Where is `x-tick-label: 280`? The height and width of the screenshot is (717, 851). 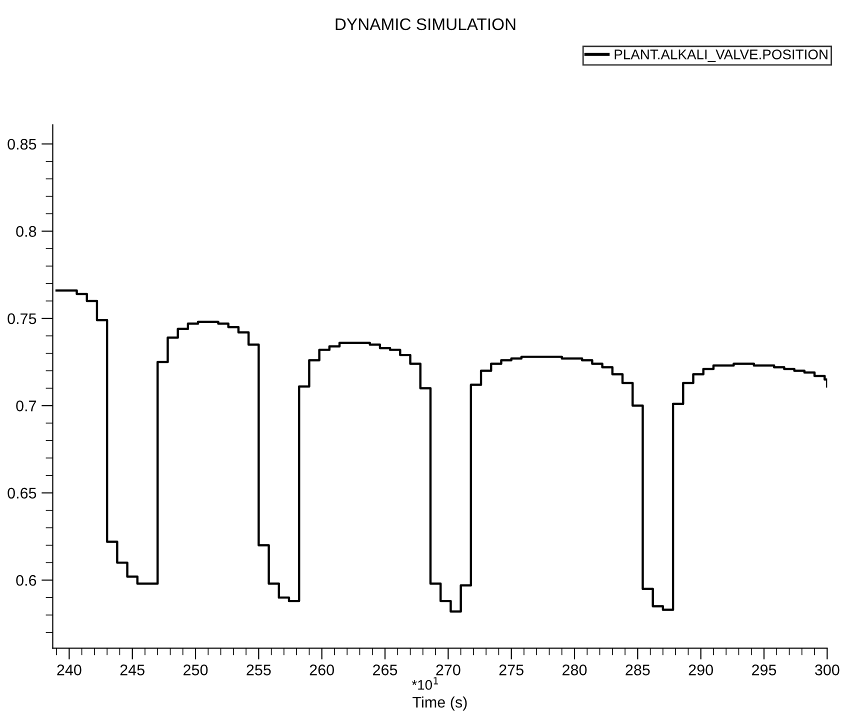 x-tick-label: 280 is located at coordinates (574, 670).